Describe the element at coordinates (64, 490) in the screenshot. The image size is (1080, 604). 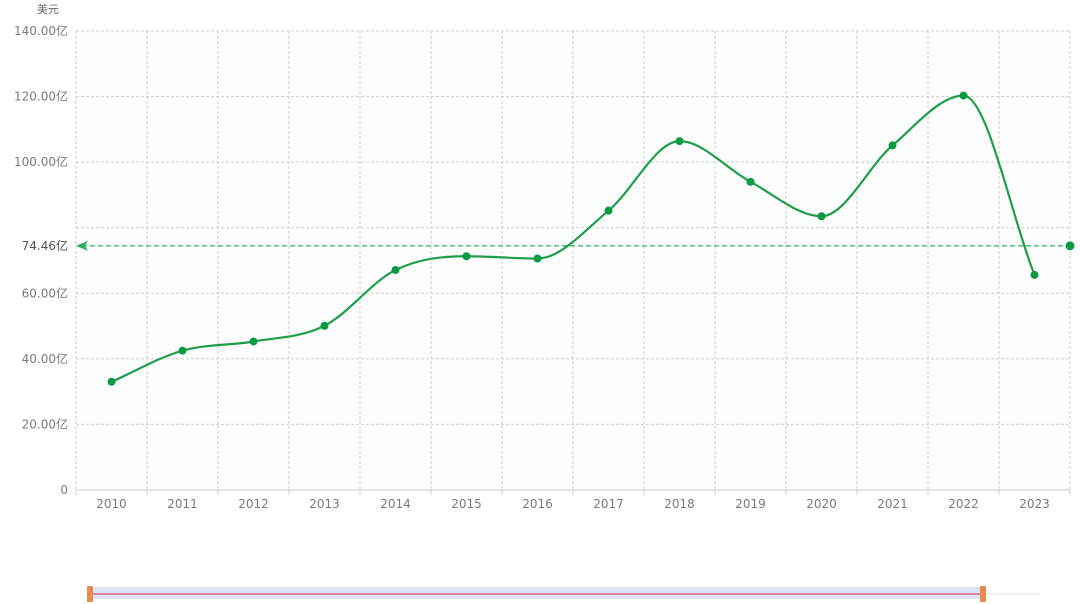
I see `y-tick-label: 0` at that location.